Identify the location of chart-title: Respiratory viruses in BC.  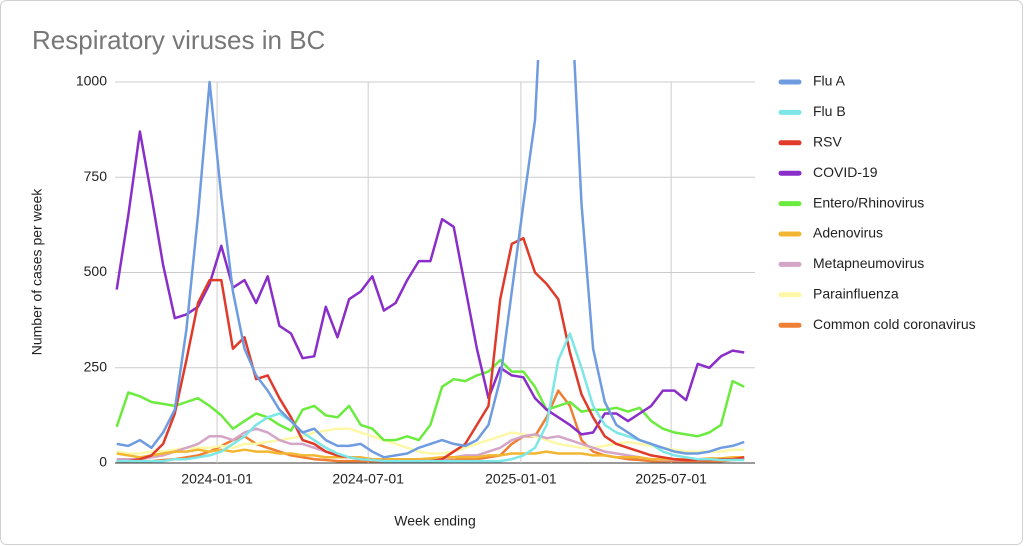
(178, 40).